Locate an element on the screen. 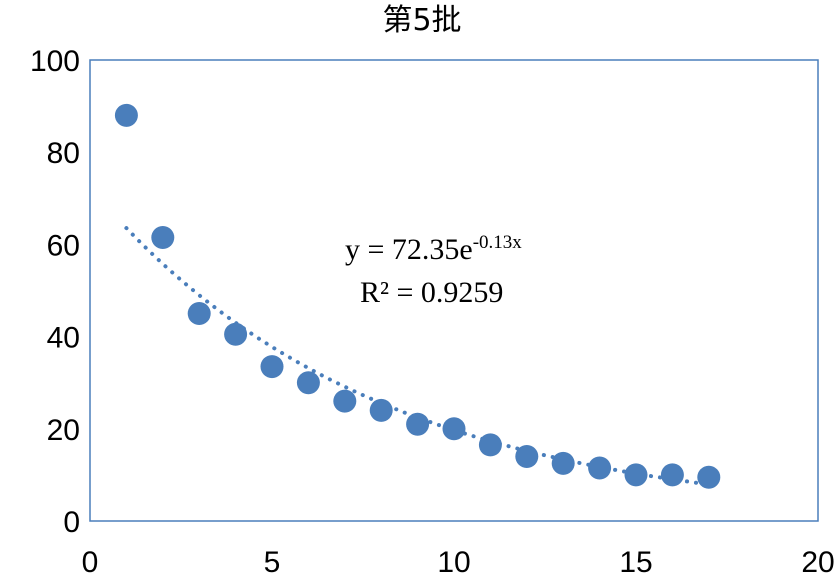 This screenshot has width=840, height=581. y-tick-label: 40 is located at coordinates (63, 338).